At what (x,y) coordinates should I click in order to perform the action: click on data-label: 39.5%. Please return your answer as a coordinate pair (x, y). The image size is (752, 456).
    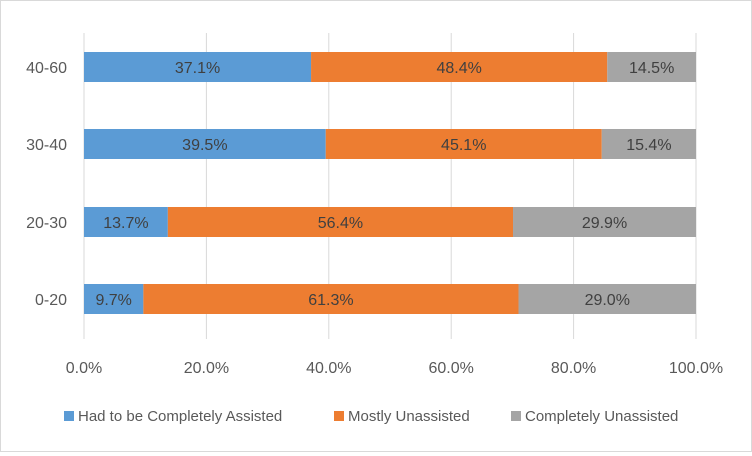
    Looking at the image, I should click on (204, 145).